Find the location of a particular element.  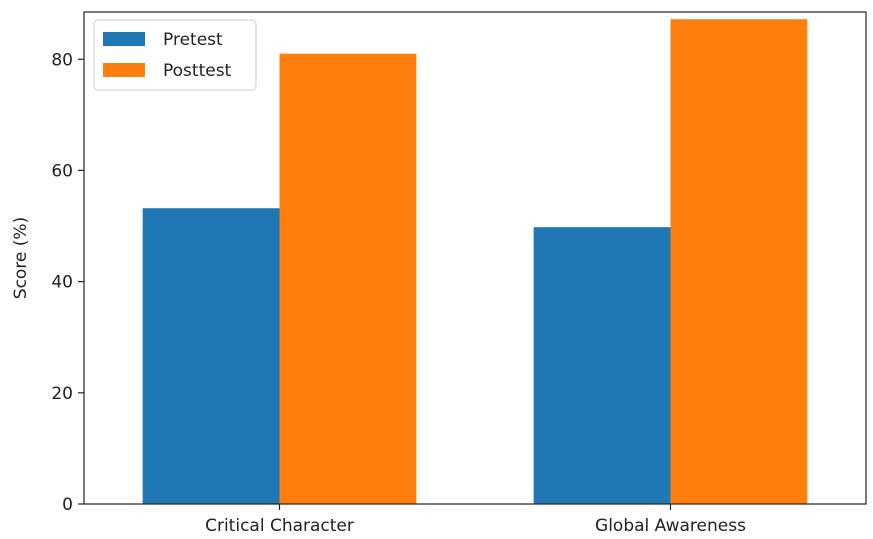

legend: Pretest Posttest is located at coordinates (175, 55).